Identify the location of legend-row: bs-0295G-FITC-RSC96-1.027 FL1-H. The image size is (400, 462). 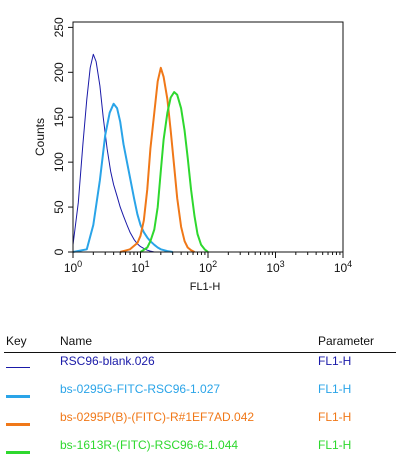
(200, 391).